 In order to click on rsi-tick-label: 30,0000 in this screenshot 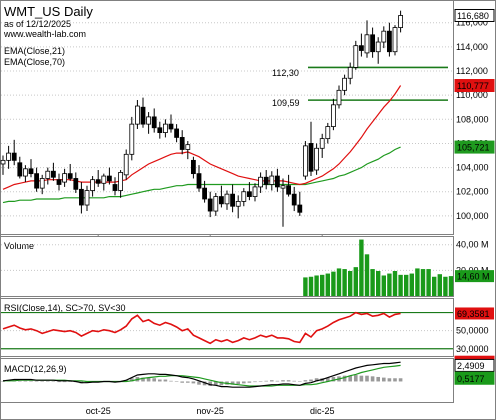, I will do `click(472, 349)`.